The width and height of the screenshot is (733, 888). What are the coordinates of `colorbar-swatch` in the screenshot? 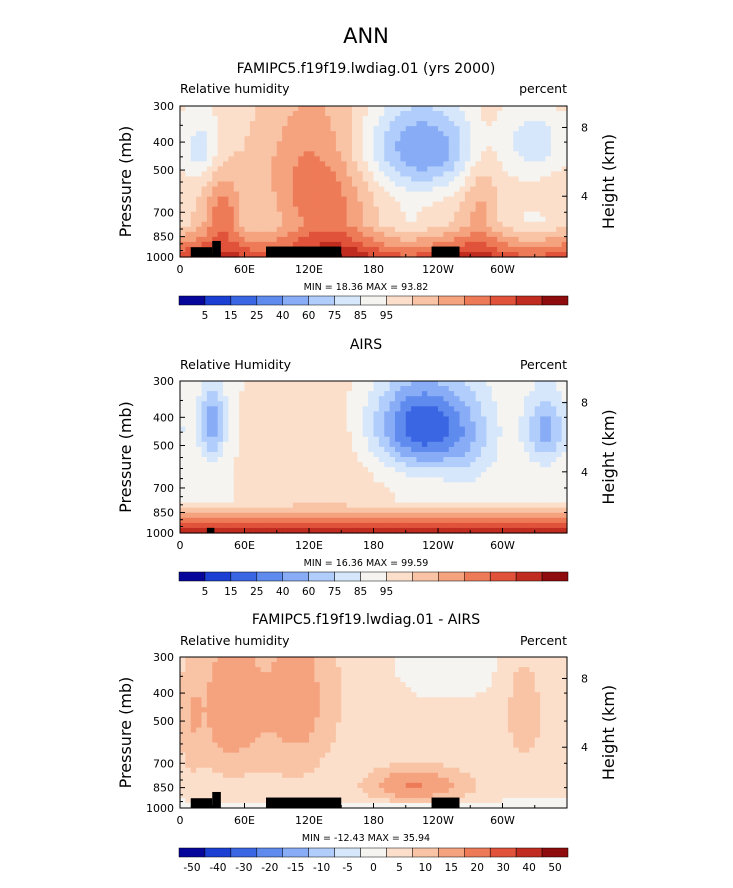 It's located at (347, 576).